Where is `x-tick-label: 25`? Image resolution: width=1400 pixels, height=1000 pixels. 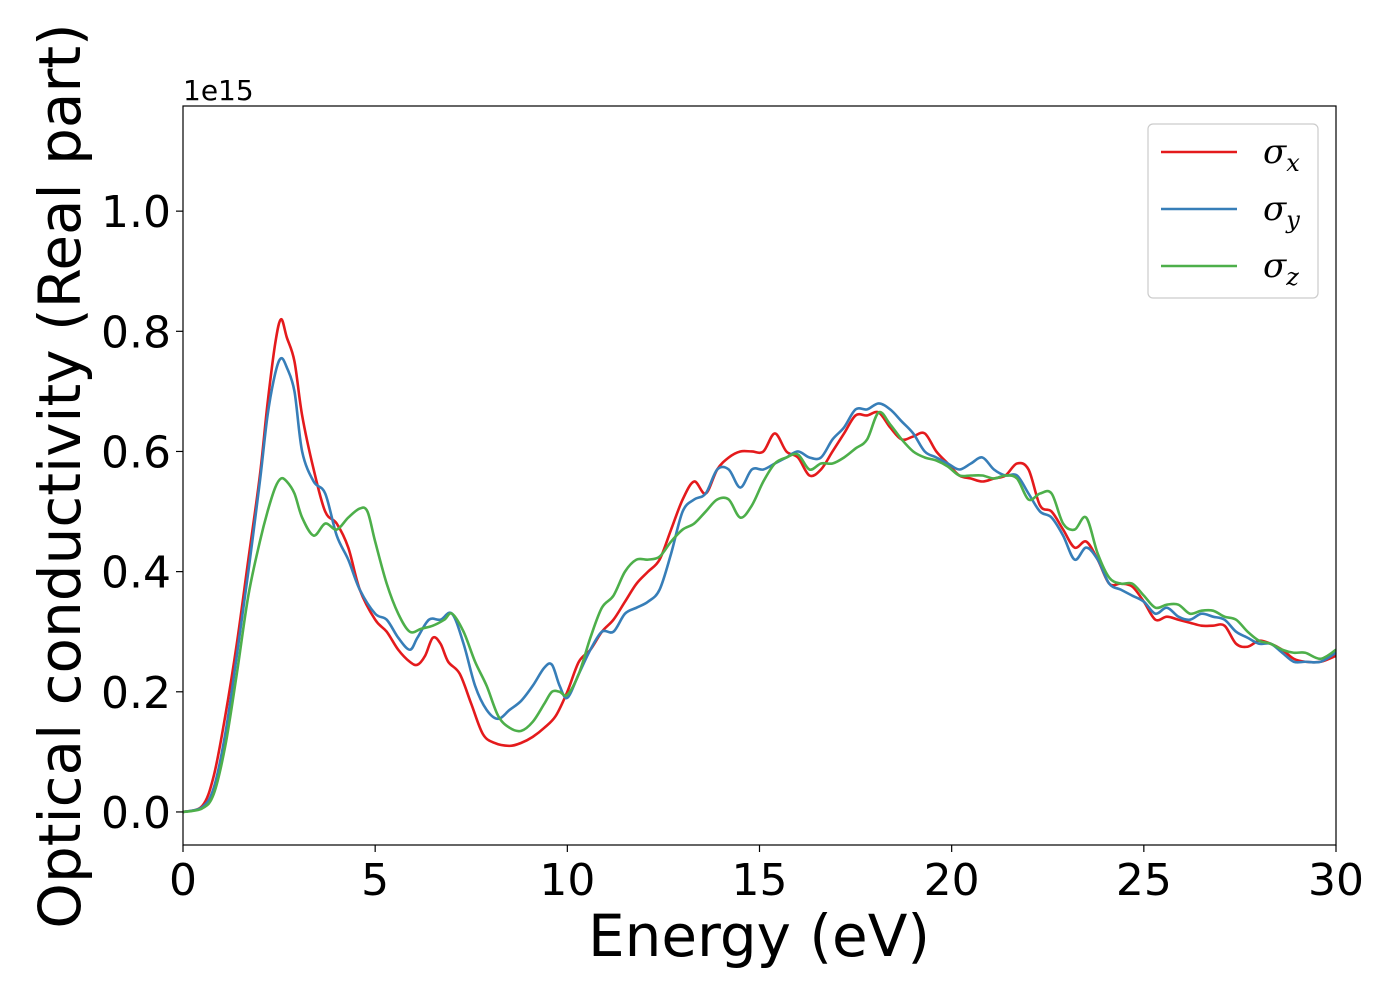
x-tick-label: 25 is located at coordinates (1144, 880).